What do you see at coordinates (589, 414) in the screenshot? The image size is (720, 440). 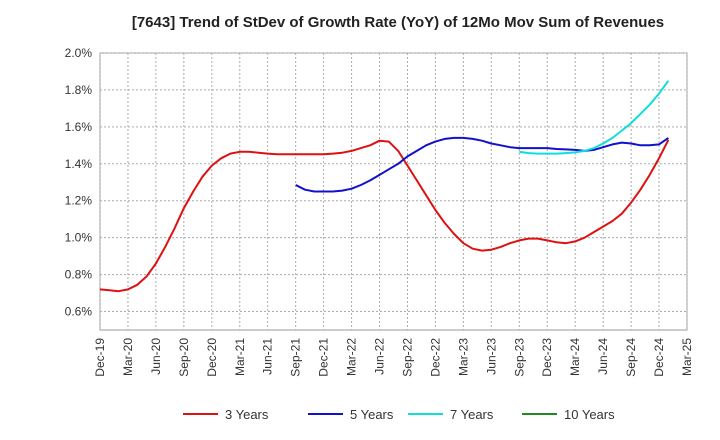 I see `legend-label: 10 Years` at bounding box center [589, 414].